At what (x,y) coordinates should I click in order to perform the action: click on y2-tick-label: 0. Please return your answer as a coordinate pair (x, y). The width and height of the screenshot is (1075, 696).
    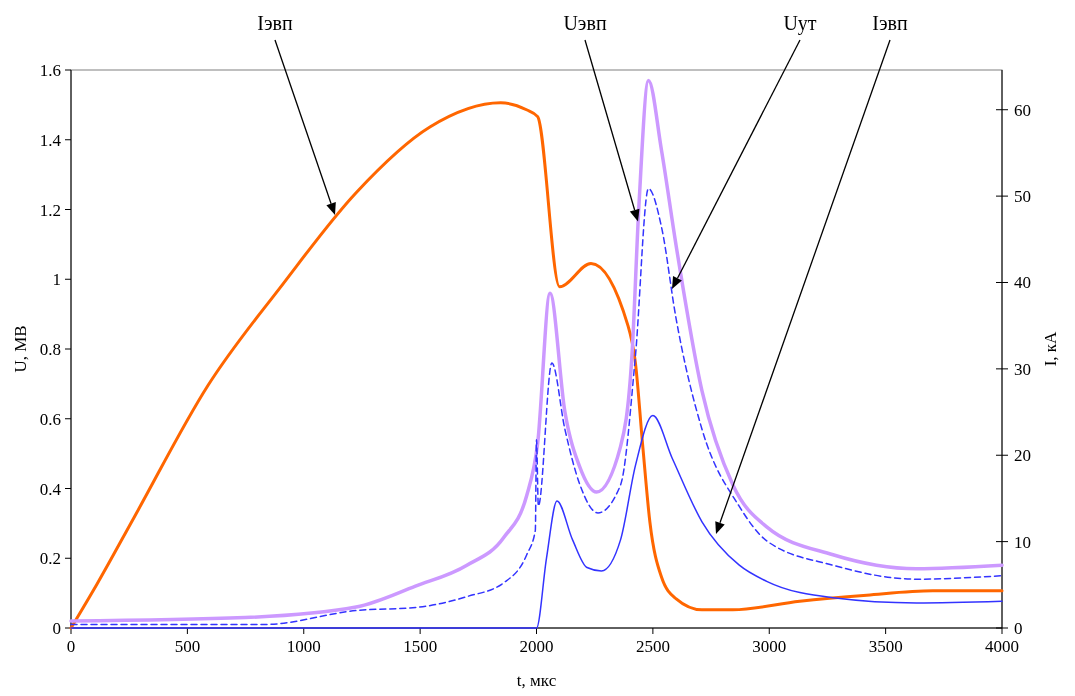
    Looking at the image, I should click on (1018, 628).